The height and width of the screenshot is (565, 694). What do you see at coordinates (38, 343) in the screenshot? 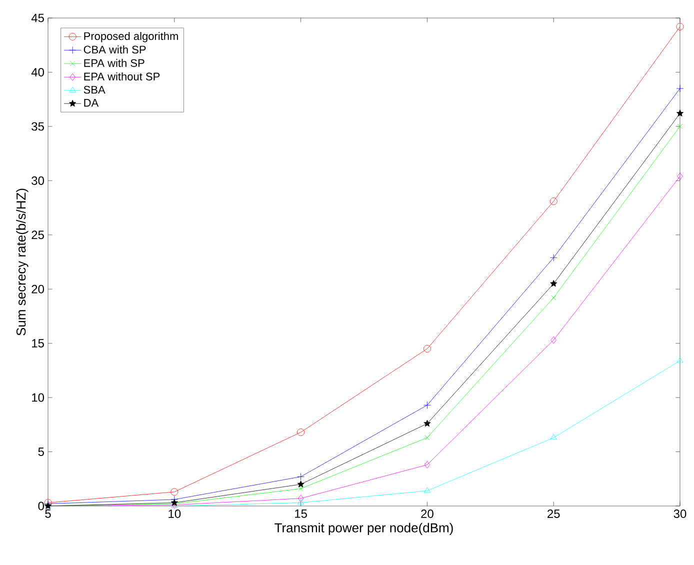
I see `y-tick-label: 15` at bounding box center [38, 343].